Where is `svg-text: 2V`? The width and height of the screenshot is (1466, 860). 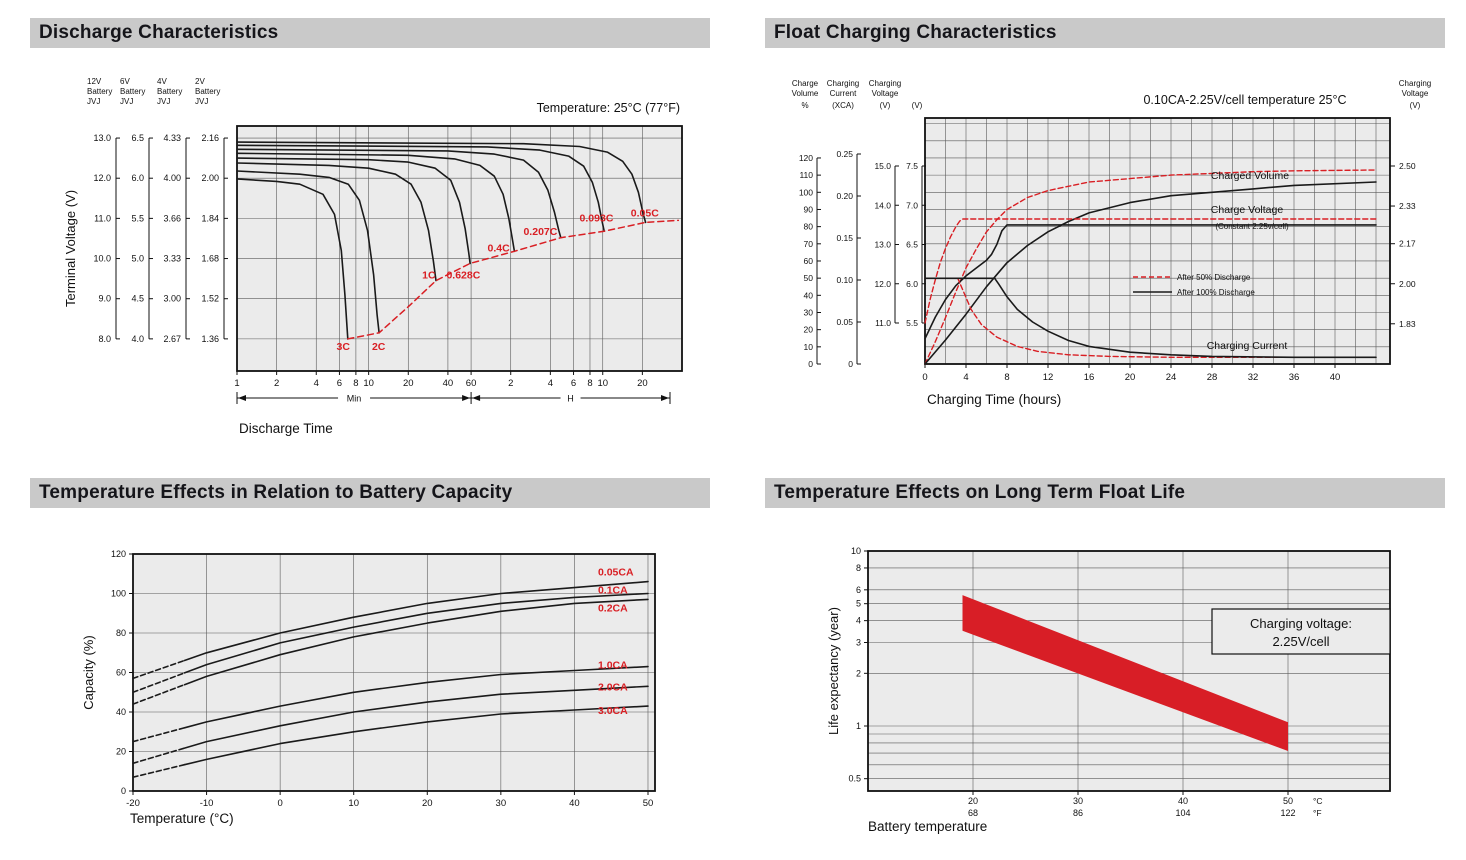 svg-text: 2V is located at coordinates (200, 81).